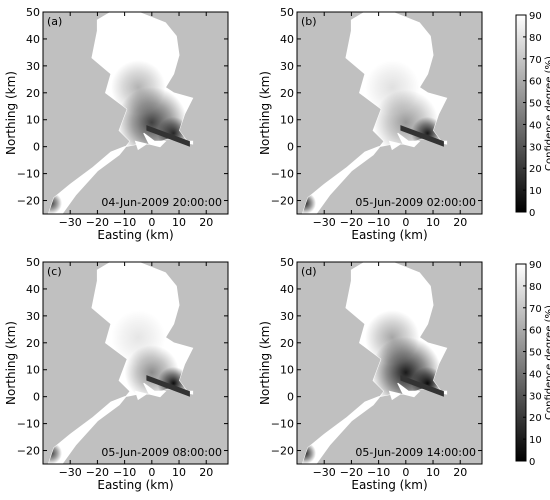 The width and height of the screenshot is (550, 500). What do you see at coordinates (309, 21) in the screenshot?
I see `panel-label: (b)` at bounding box center [309, 21].